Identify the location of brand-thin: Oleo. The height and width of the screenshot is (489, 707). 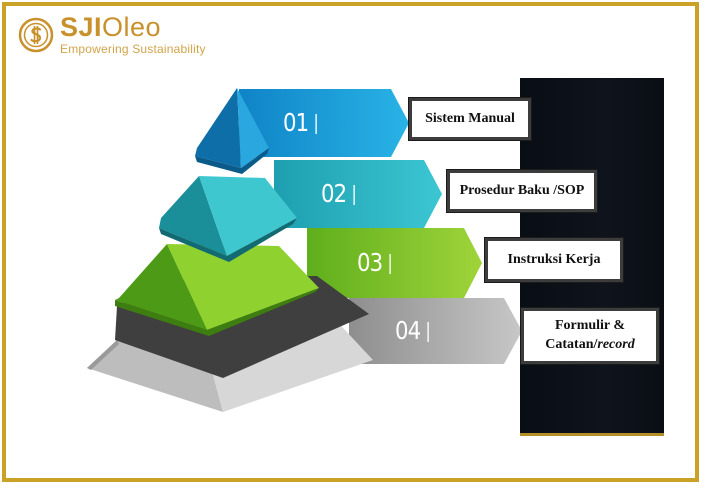
(132, 27).